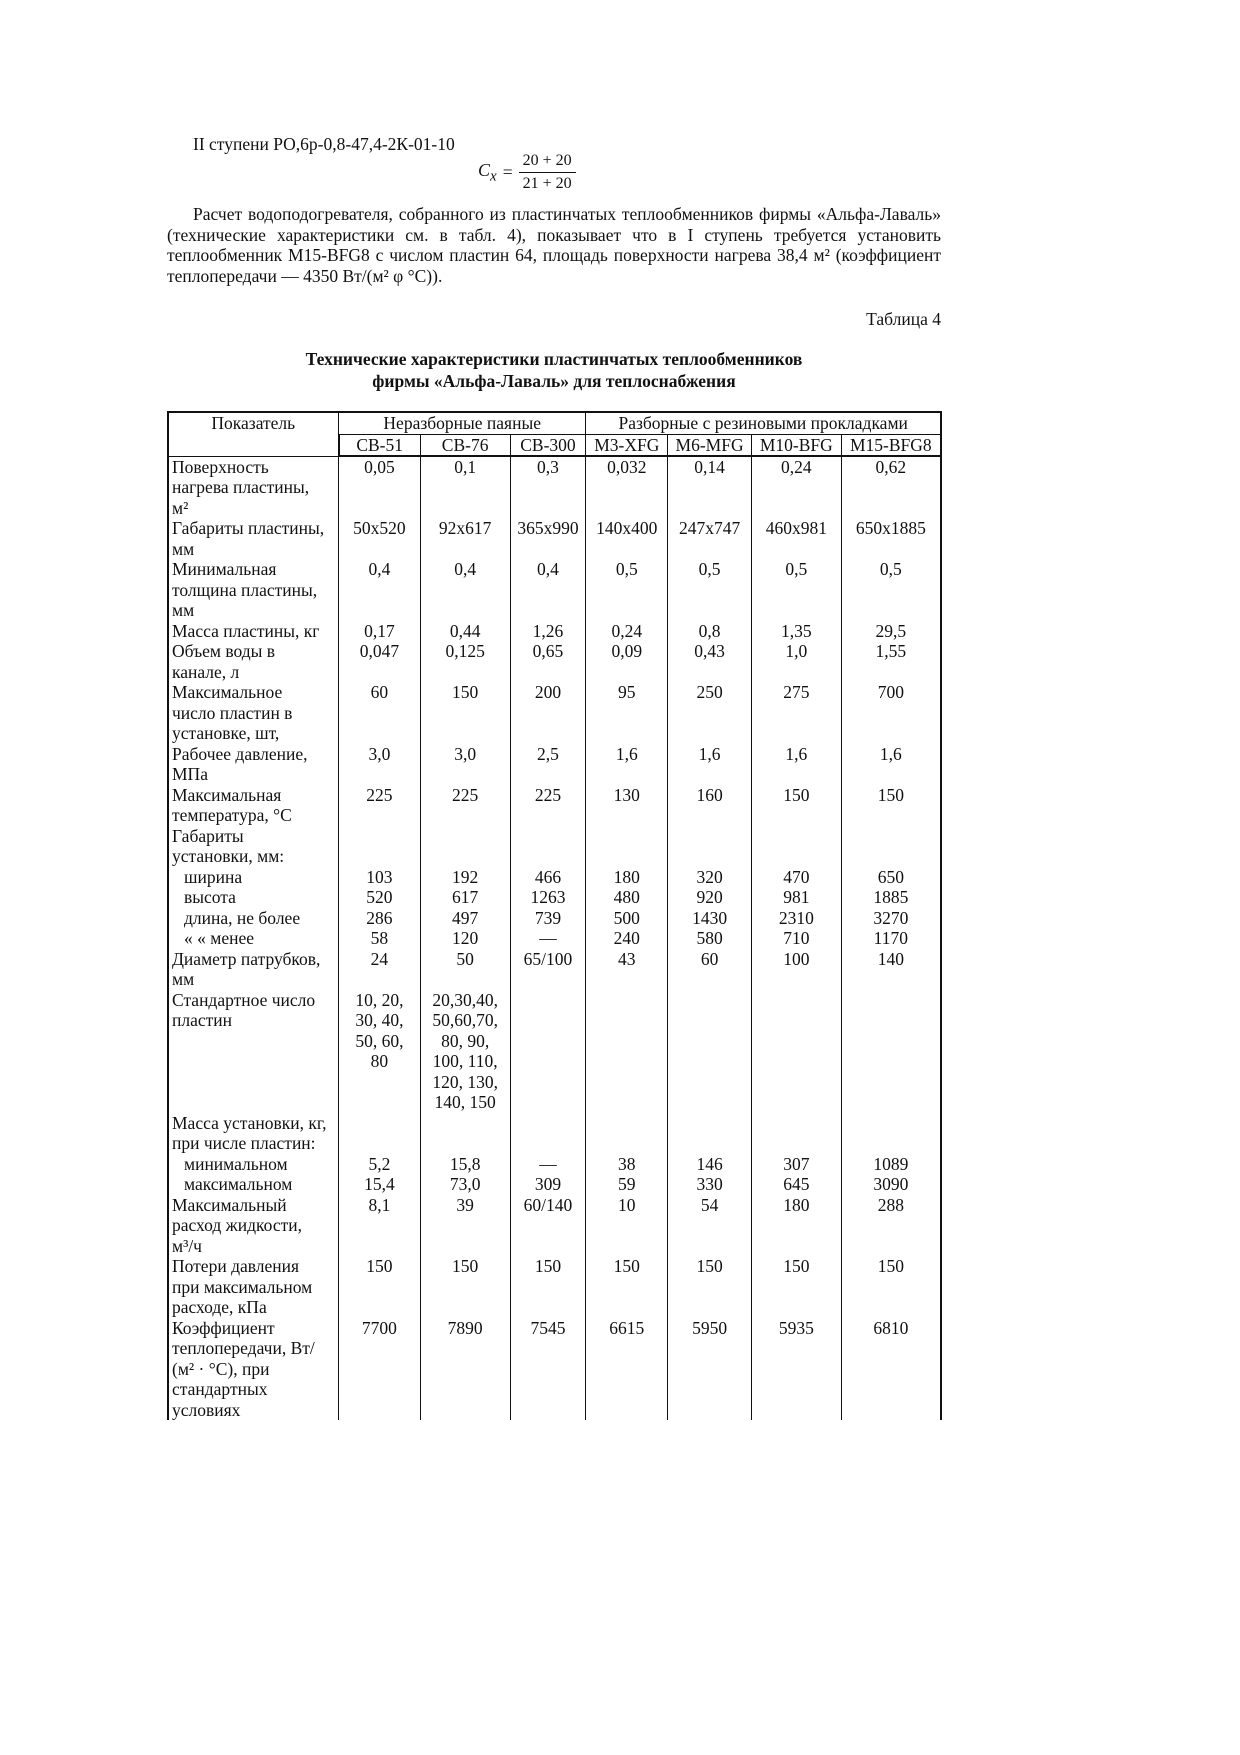 Image resolution: width=1240 pixels, height=1755 pixels. What do you see at coordinates (709, 1225) in the screenshot?
I see `table-cell: 54` at bounding box center [709, 1225].